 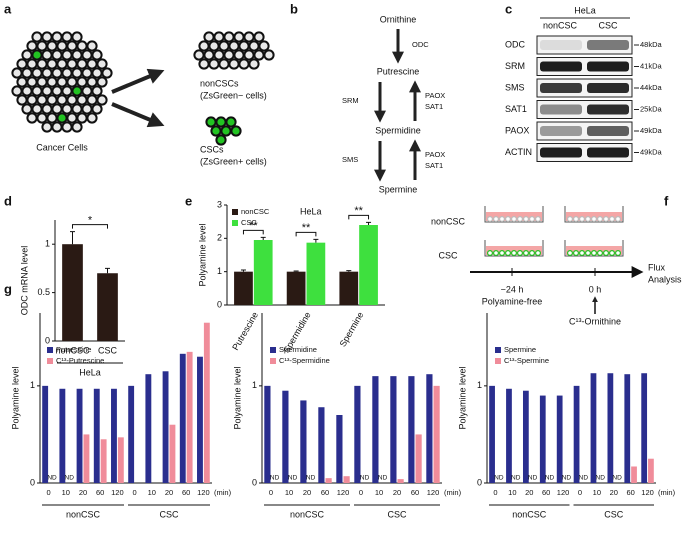 What do you see at coordinates (546, 492) in the screenshot?
I see `x-tick-label: 60` at bounding box center [546, 492].